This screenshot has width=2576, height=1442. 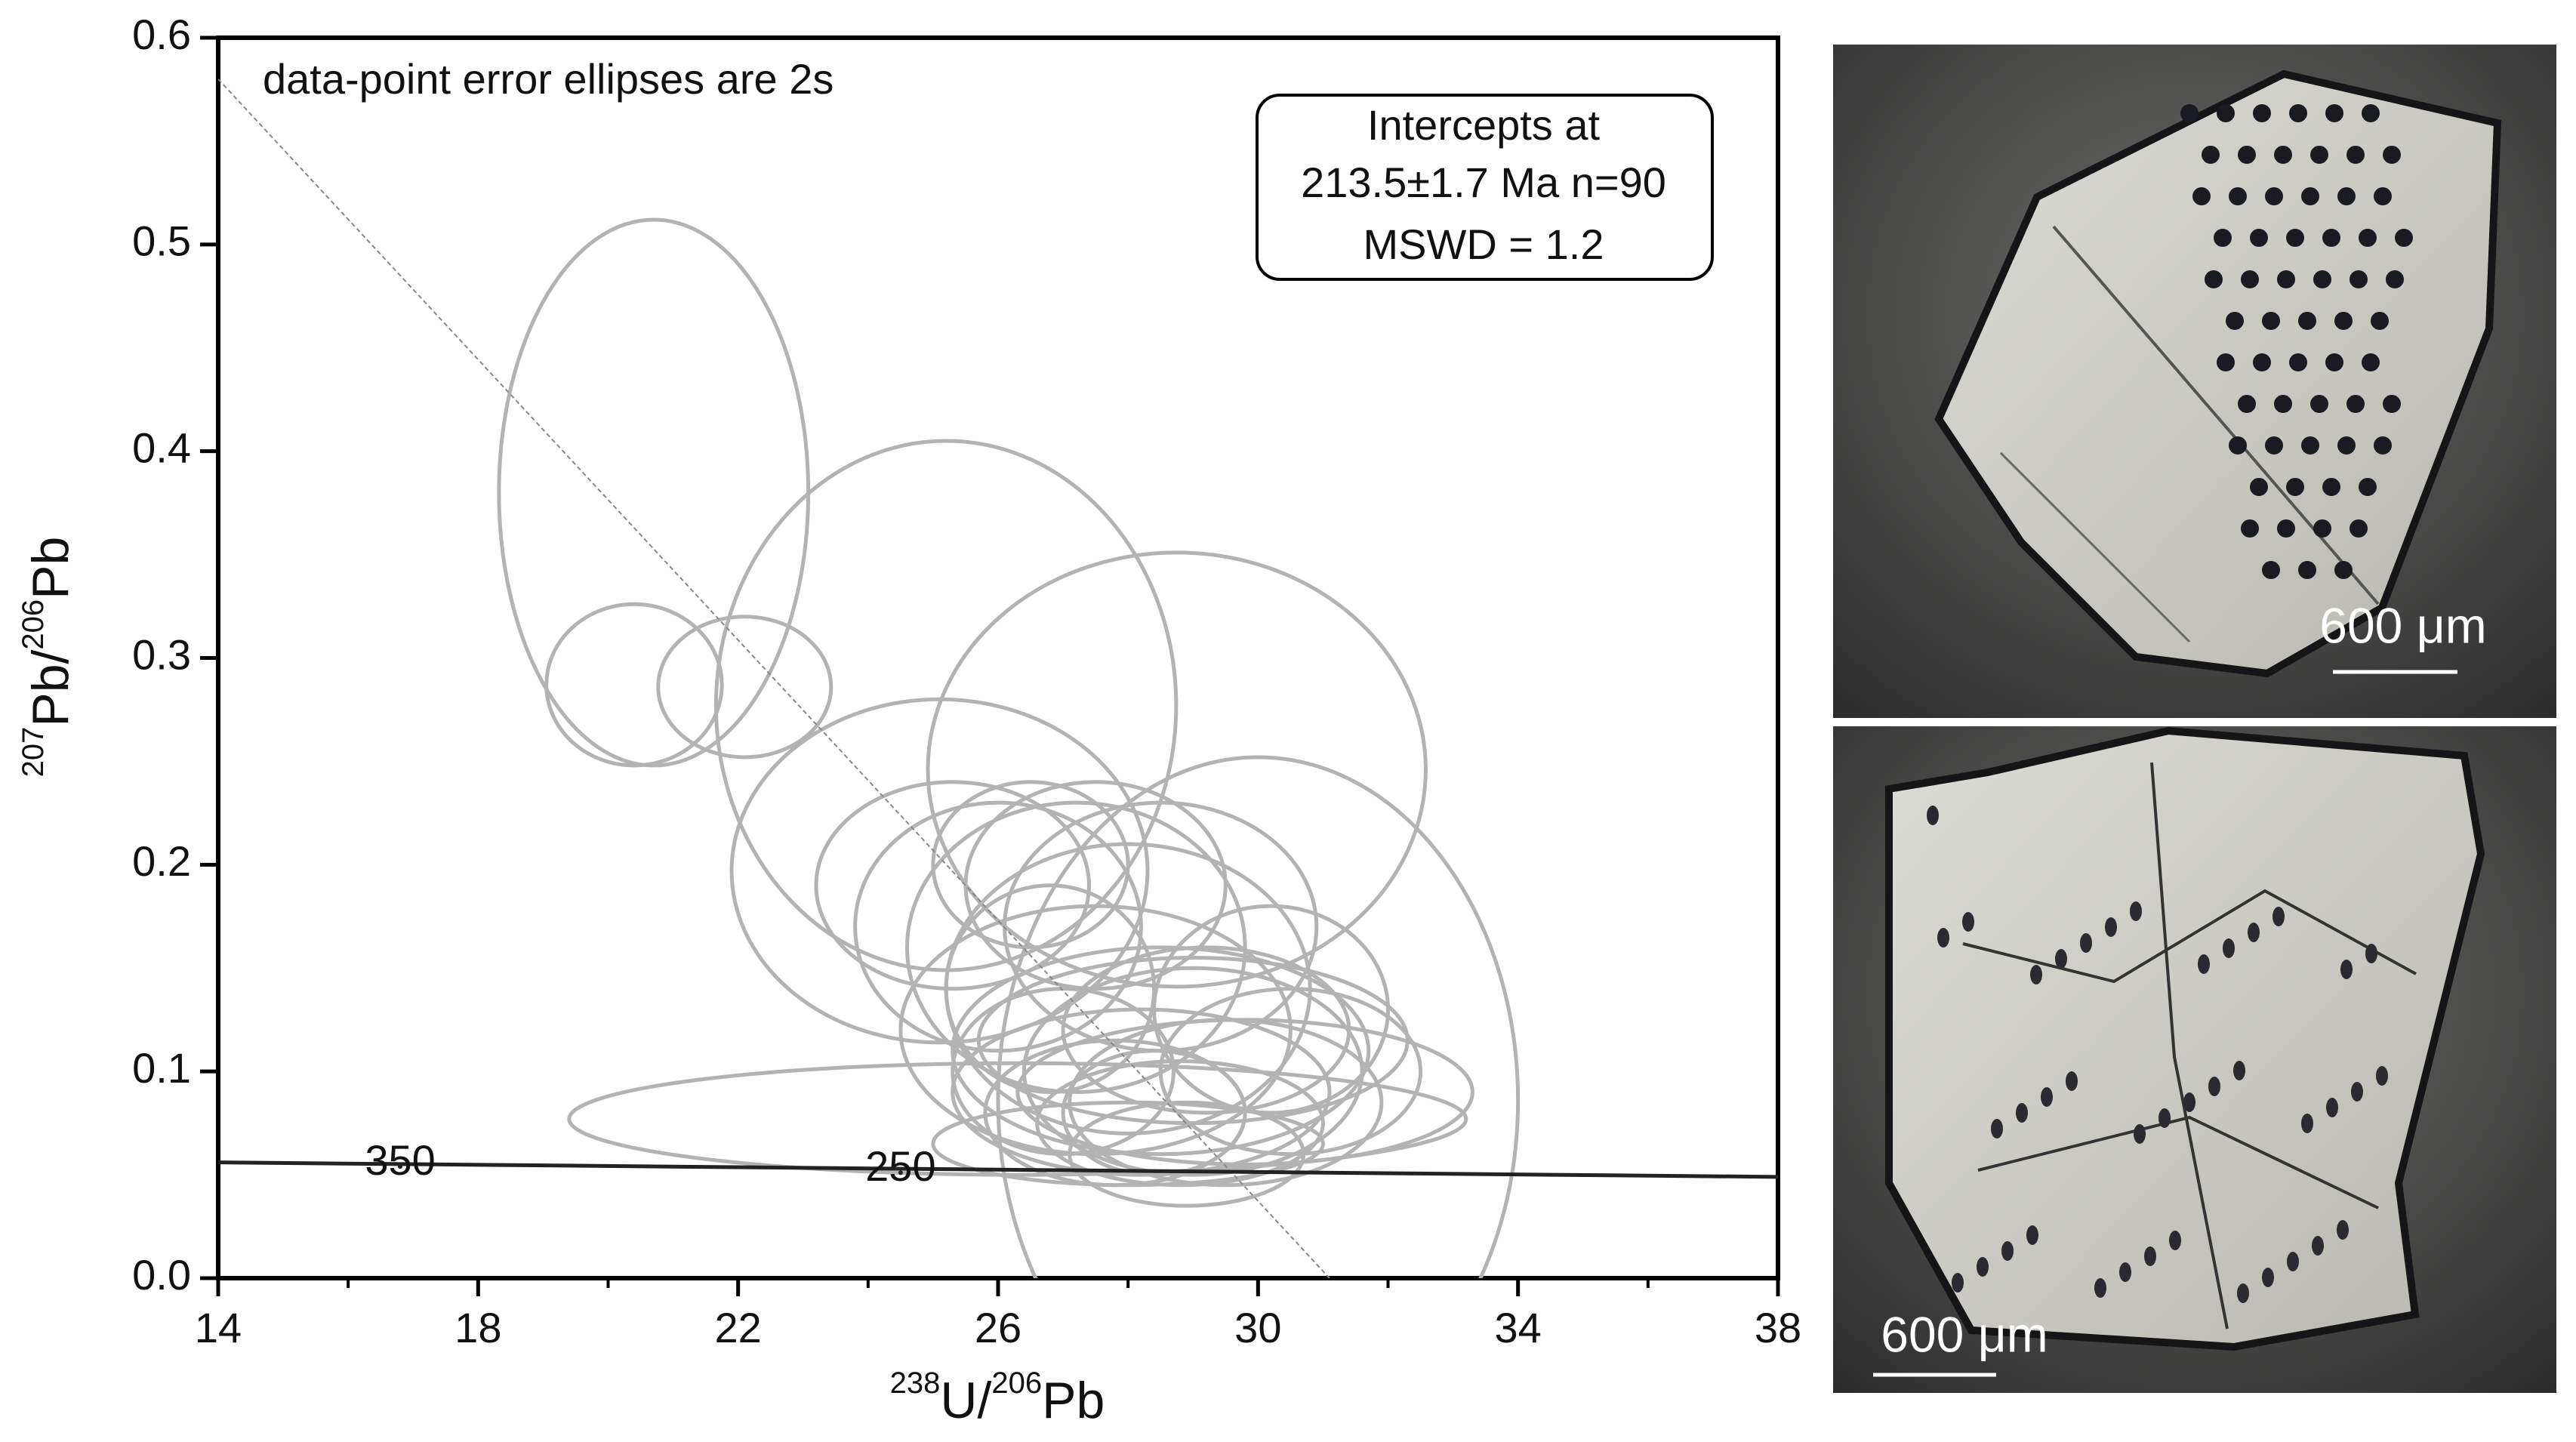 I want to click on x-axis-label: 238U/206Pb, so click(x=997, y=1398).